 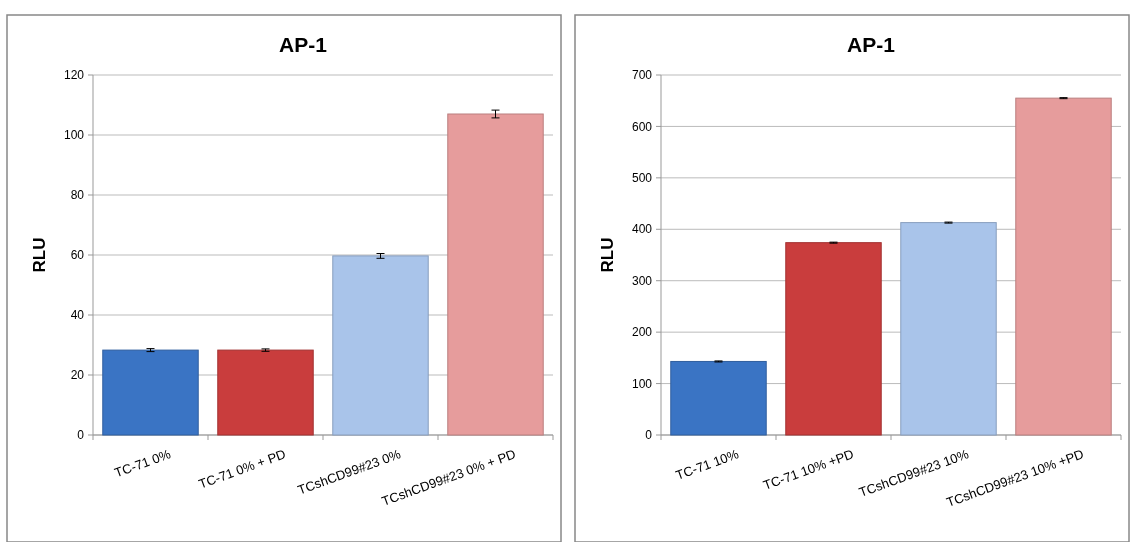 I want to click on y-tick-label: 200, so click(x=642, y=332).